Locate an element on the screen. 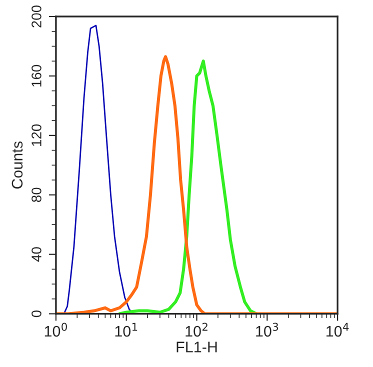 The image size is (373, 367). y-tick-label: 0 is located at coordinates (37, 314).